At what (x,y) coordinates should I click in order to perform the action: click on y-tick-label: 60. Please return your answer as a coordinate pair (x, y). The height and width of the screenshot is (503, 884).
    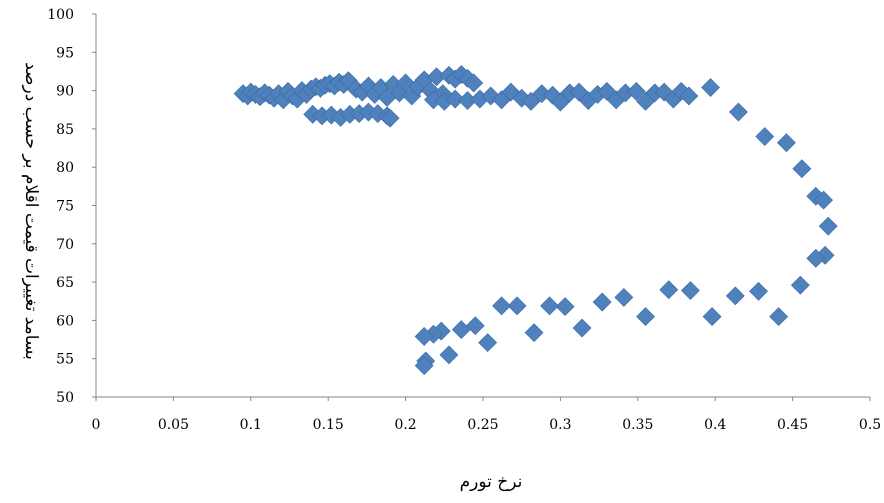
    Looking at the image, I should click on (65, 321).